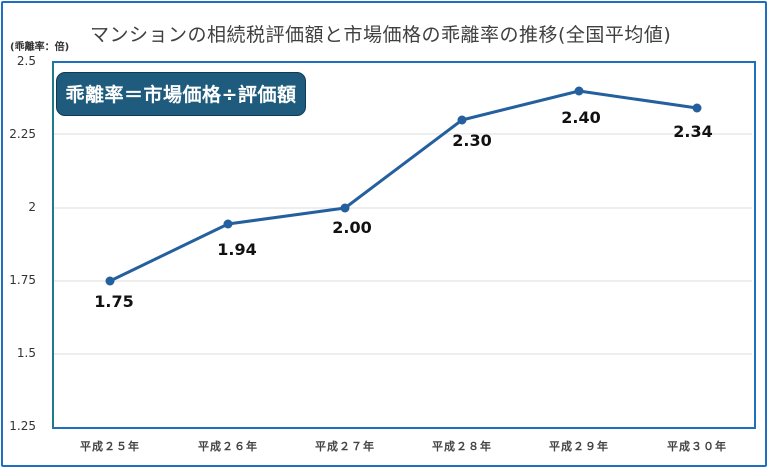 This screenshot has height=468, width=771. I want to click on y-tick-label: 1.5, so click(26, 353).